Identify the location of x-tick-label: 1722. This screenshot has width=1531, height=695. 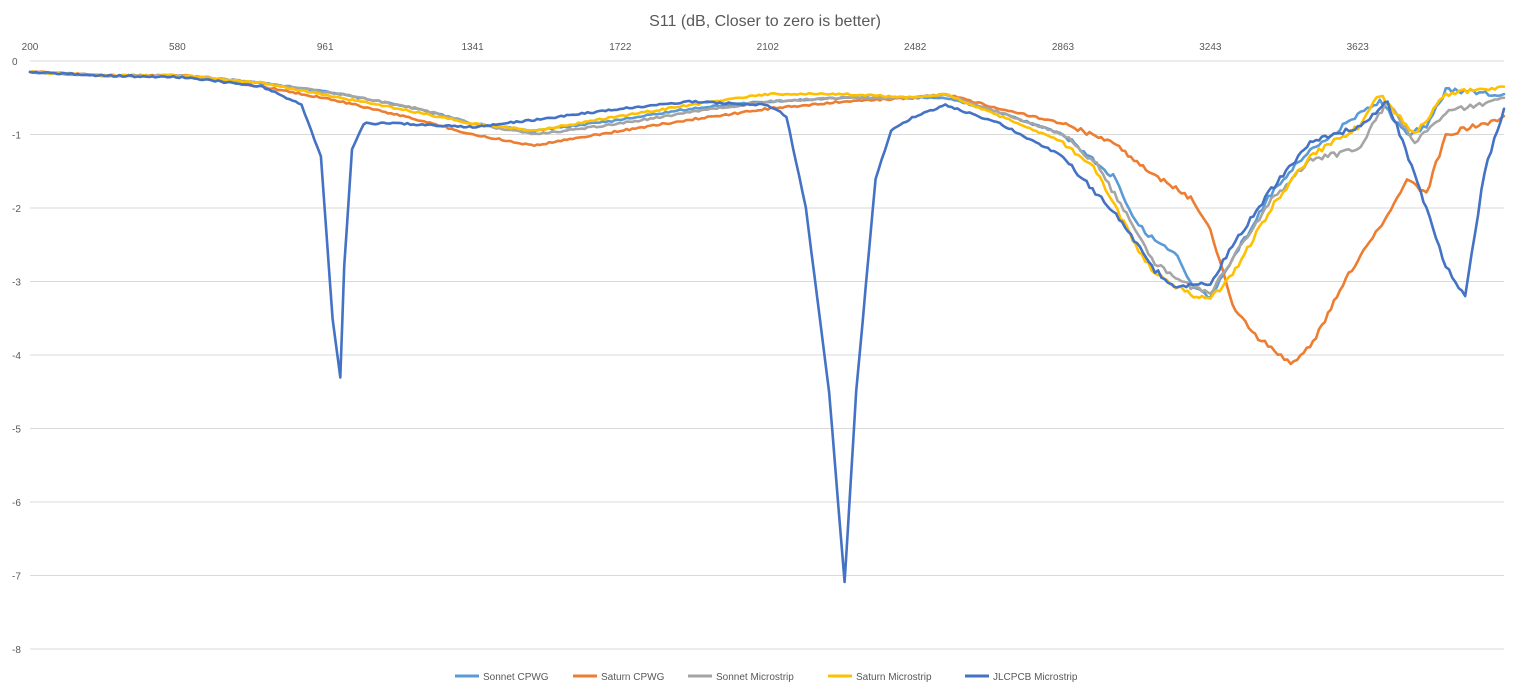
(620, 47).